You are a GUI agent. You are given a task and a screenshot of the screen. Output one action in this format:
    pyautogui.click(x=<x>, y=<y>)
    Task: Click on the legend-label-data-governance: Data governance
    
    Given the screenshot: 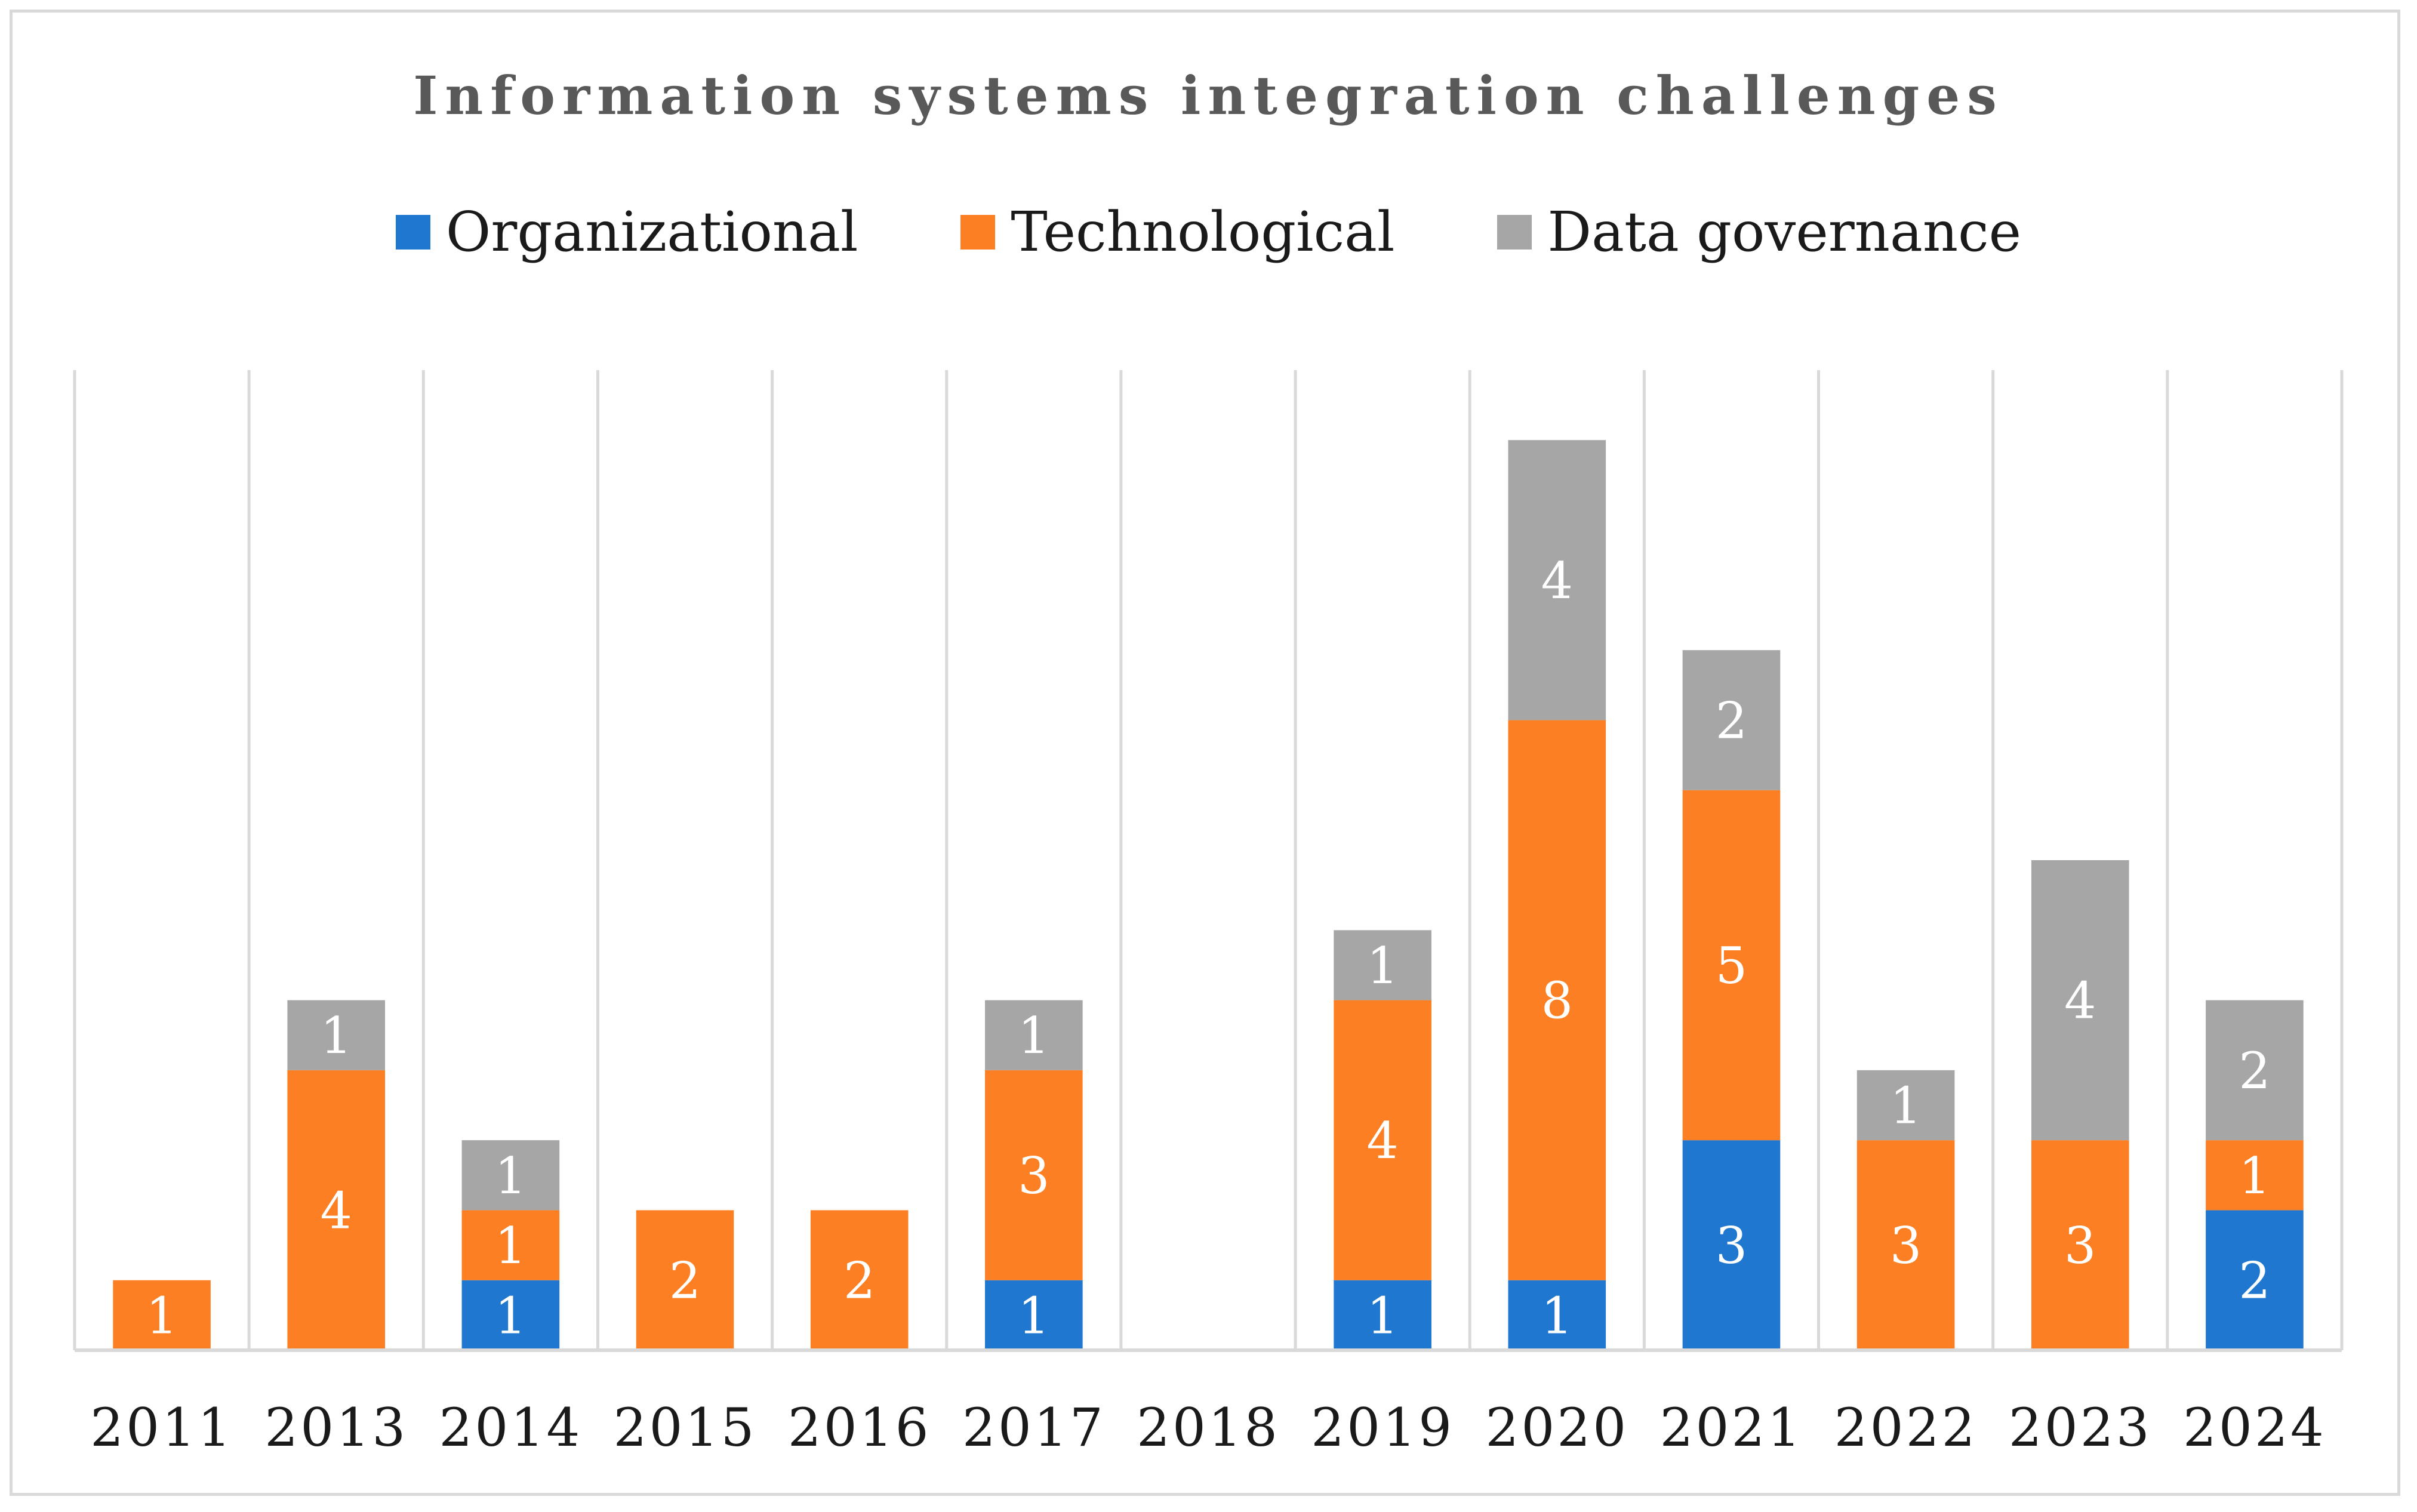 What is the action you would take?
    pyautogui.click(x=1784, y=232)
    